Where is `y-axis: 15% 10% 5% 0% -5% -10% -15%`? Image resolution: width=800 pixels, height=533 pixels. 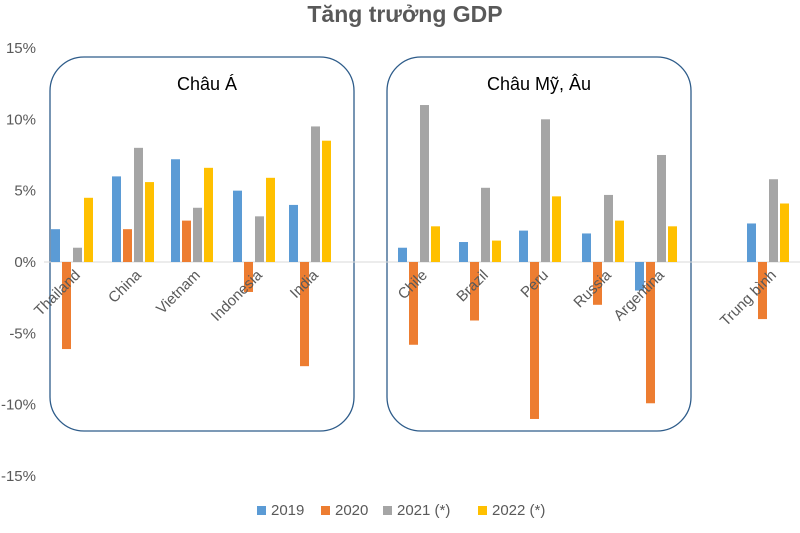
y-axis: 15% 10% 5% 0% -5% -10% -15% is located at coordinates (18, 262).